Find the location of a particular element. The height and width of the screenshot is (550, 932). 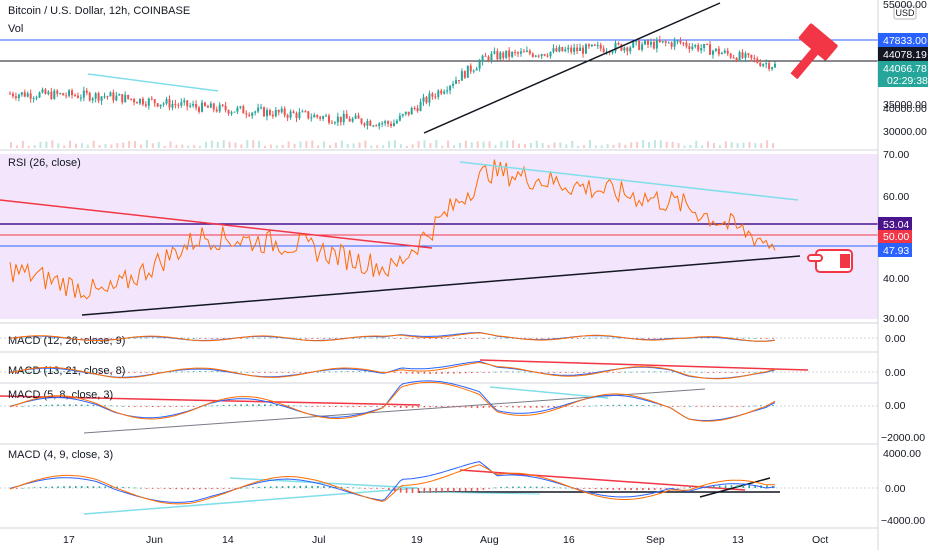

price-tag-text: 47833.00 is located at coordinates (905, 41).